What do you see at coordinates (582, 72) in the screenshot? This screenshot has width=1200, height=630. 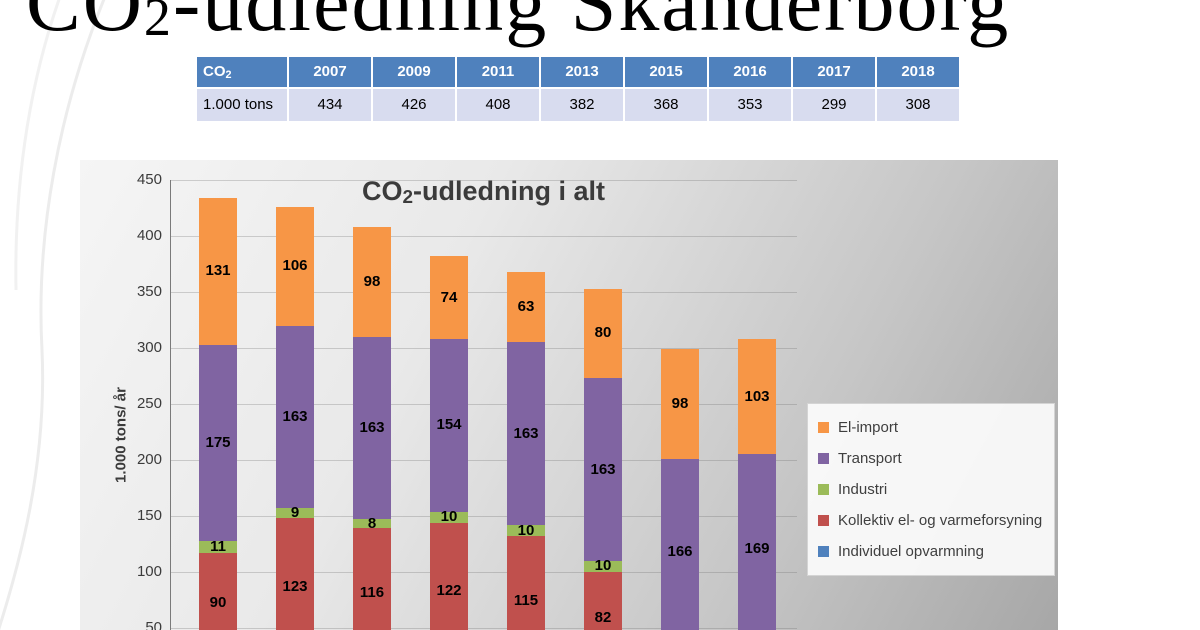 I see `table-year-header-cell: 2013` at bounding box center [582, 72].